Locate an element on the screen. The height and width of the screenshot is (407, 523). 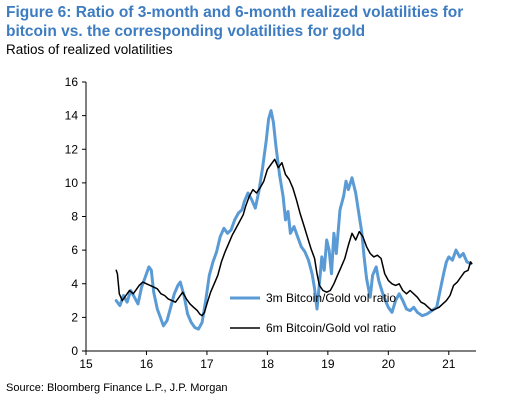
x-tick-label: 20 is located at coordinates (389, 364).